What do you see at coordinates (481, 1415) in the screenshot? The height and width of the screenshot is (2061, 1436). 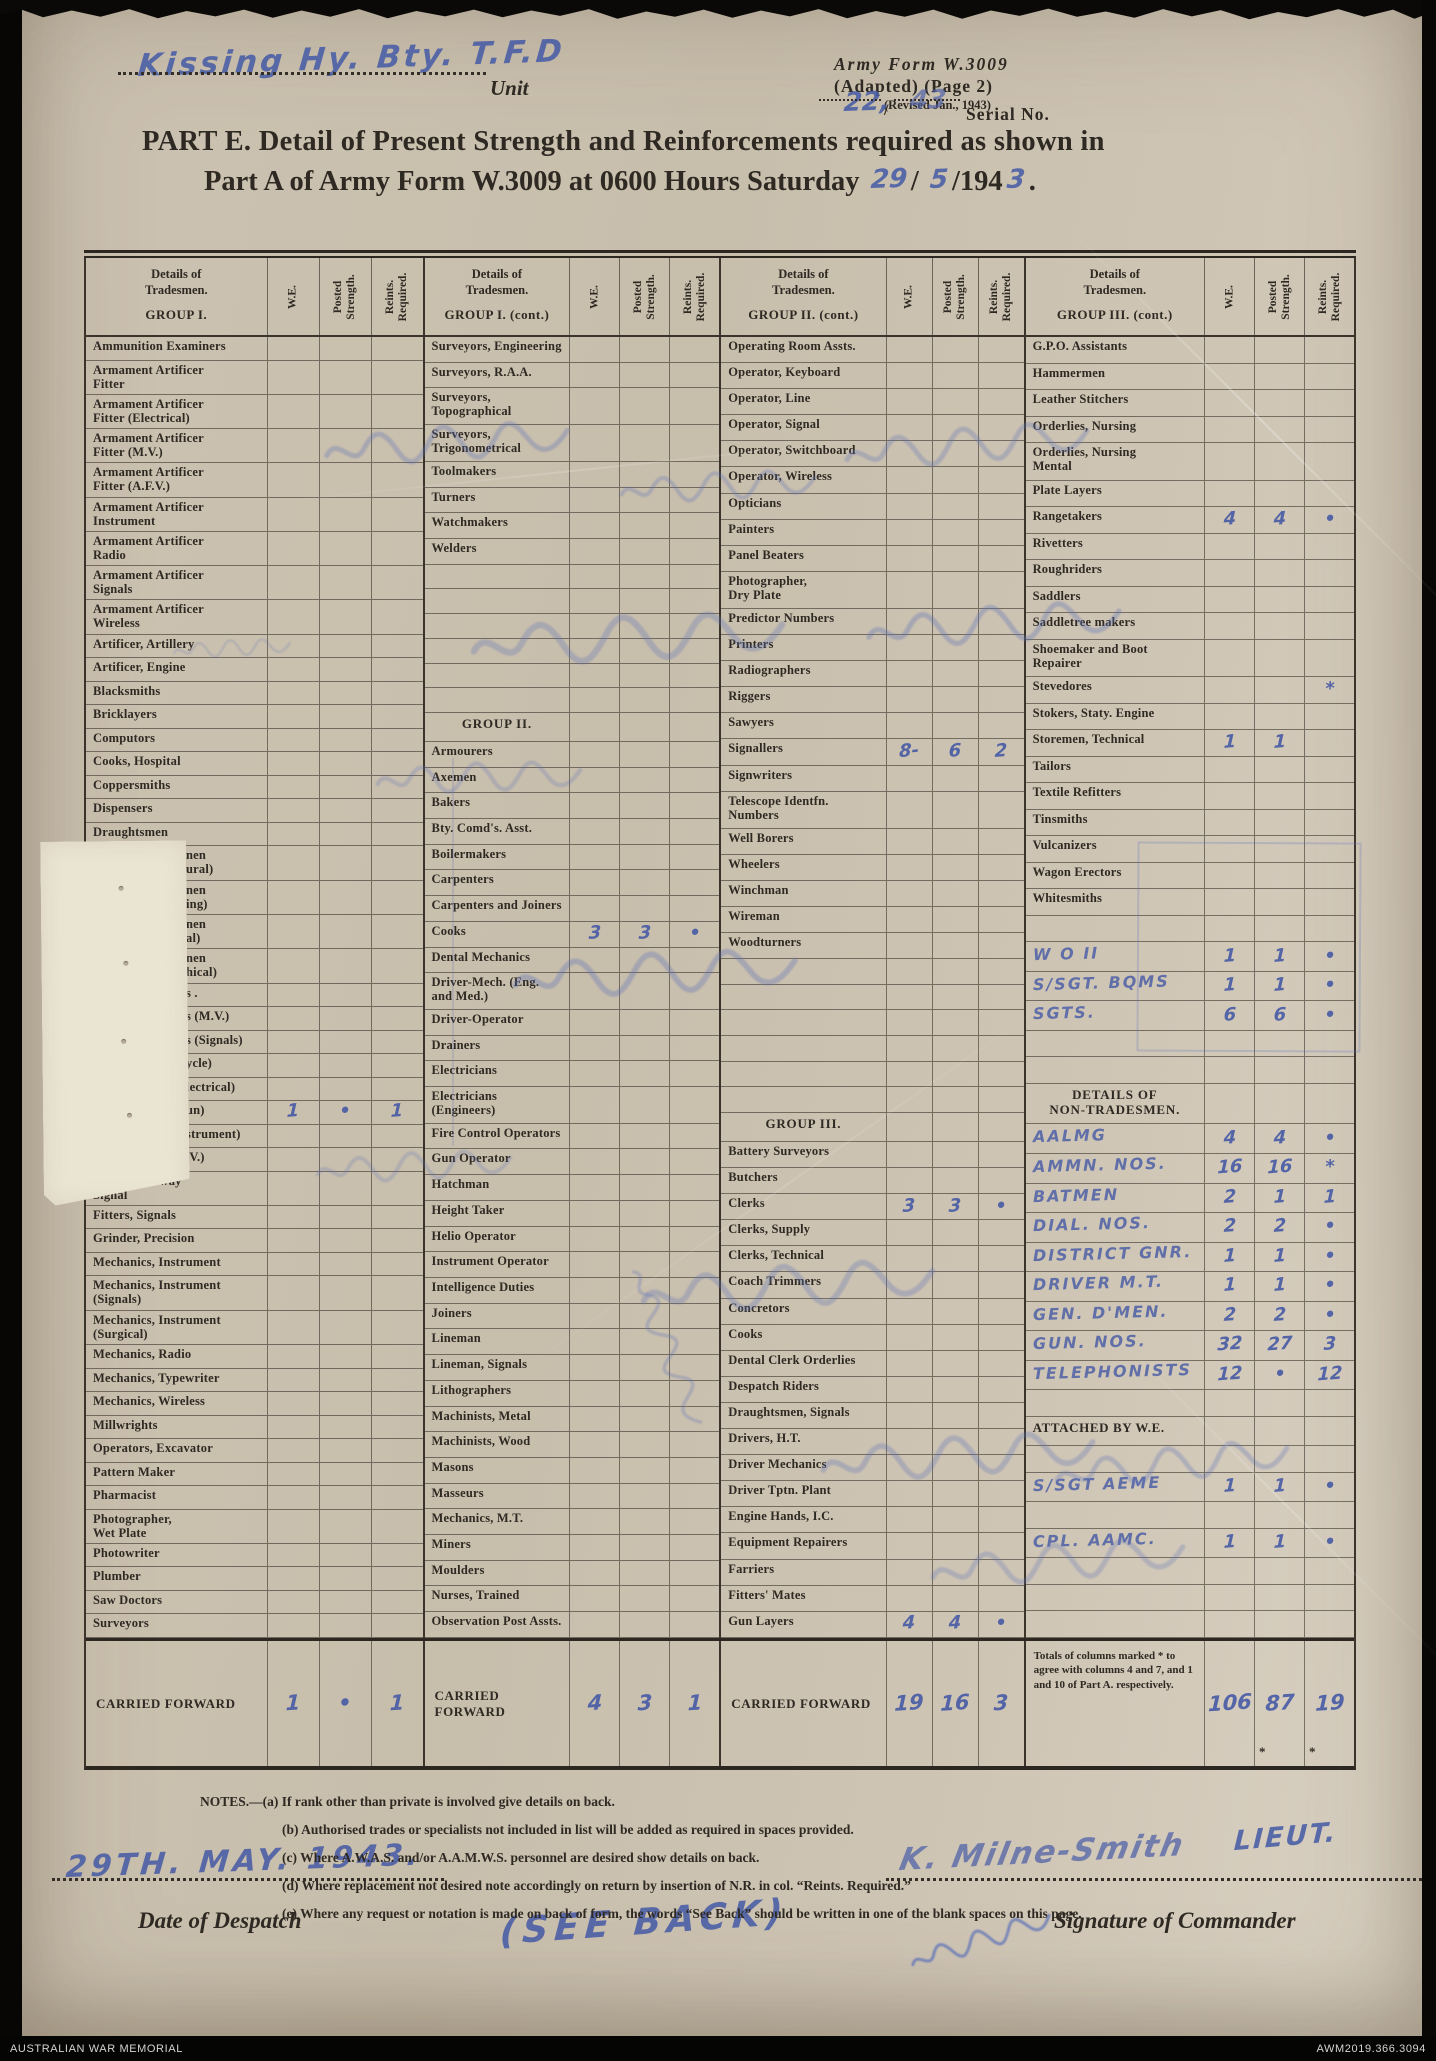 I see `trade-name: Machinists, Metal` at bounding box center [481, 1415].